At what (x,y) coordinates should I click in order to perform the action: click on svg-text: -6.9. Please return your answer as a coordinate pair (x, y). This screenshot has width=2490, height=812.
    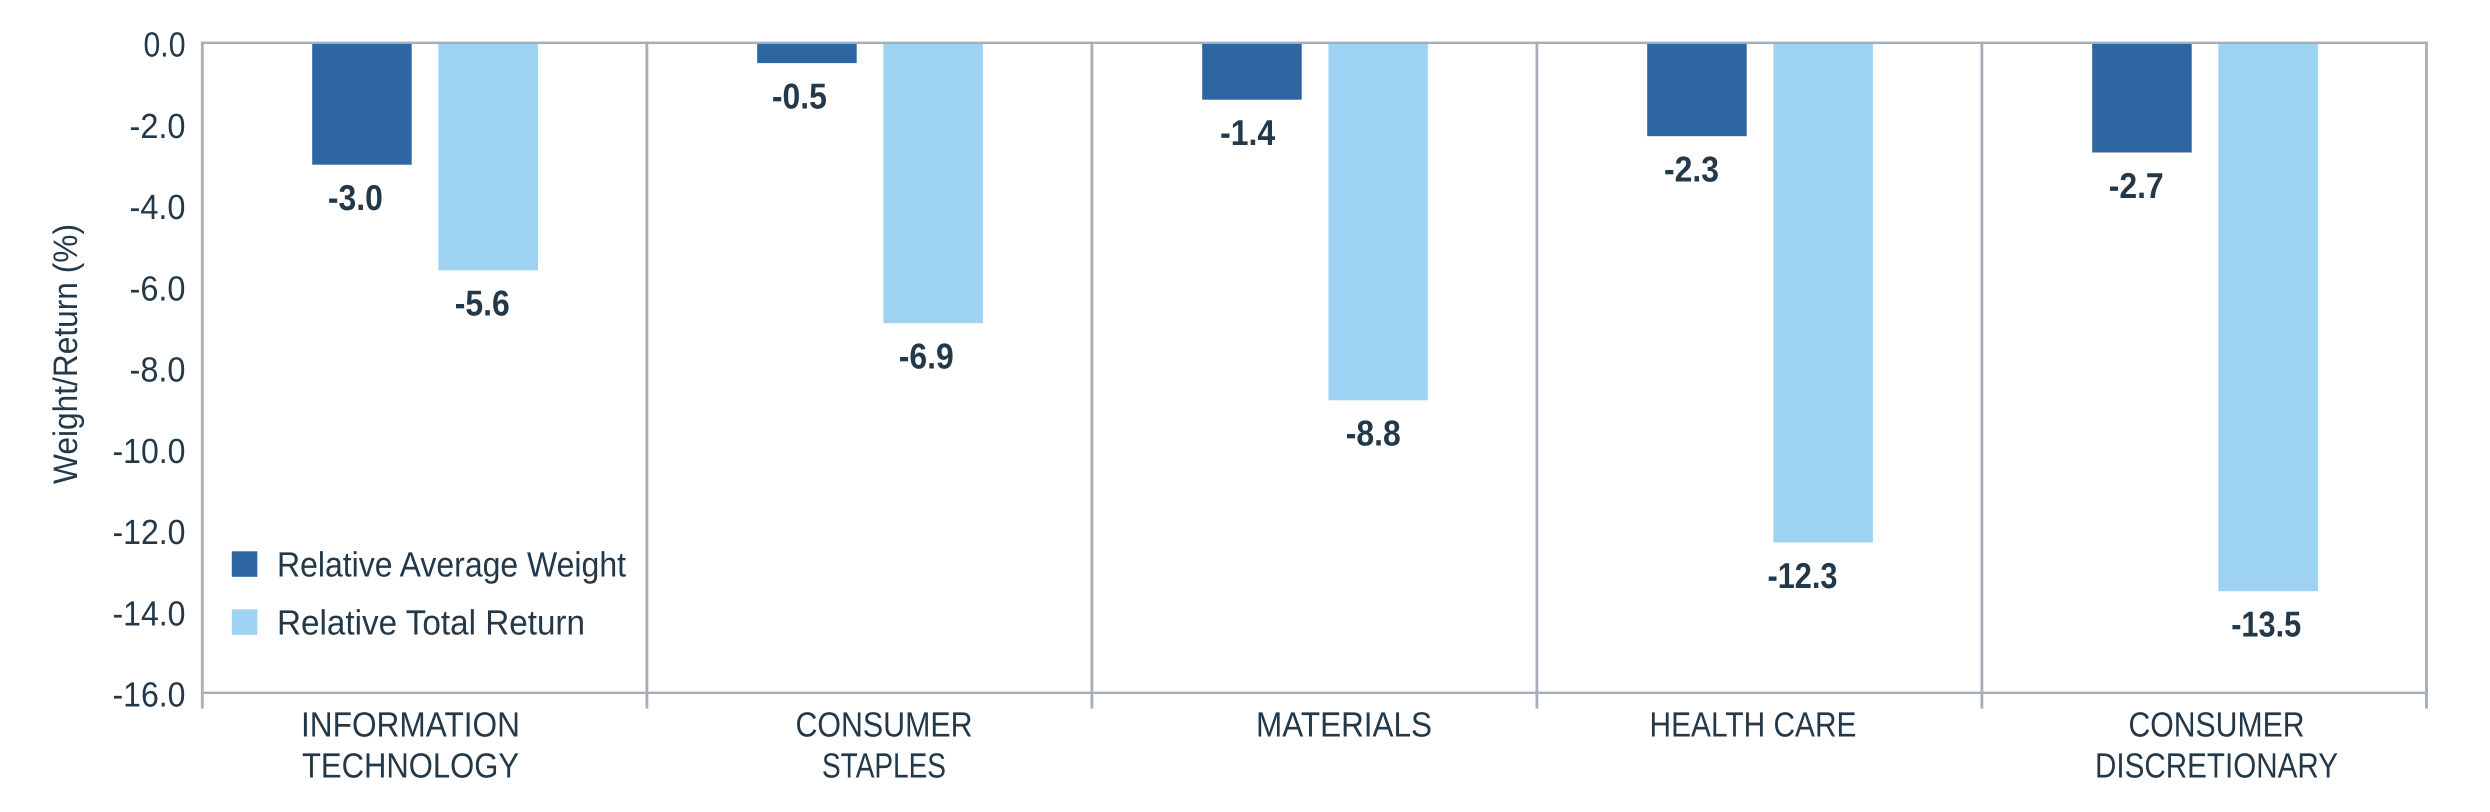
    Looking at the image, I should click on (926, 355).